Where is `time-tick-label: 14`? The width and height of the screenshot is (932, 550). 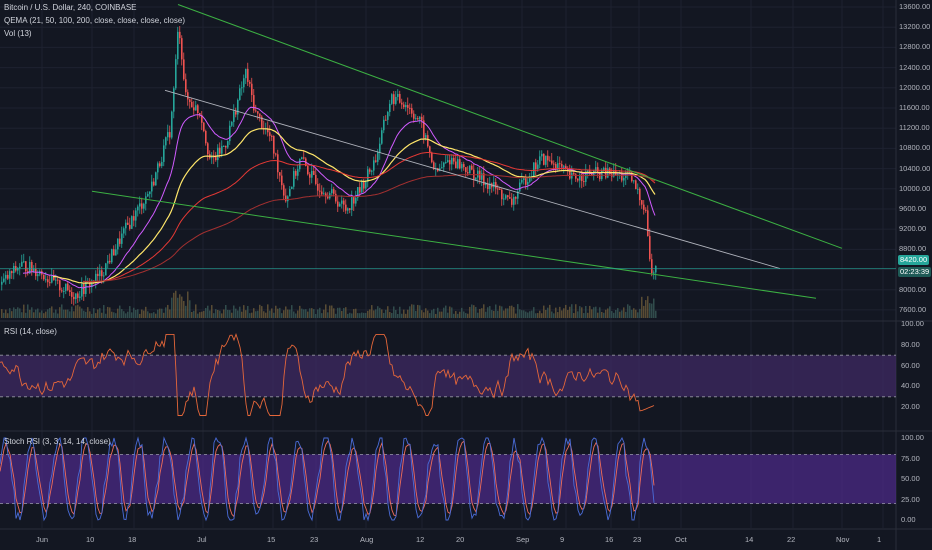
time-tick-label: 14 is located at coordinates (749, 539).